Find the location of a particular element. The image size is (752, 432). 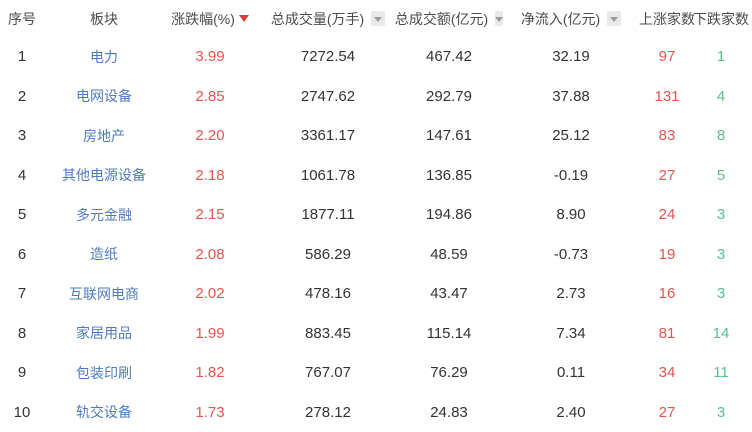

table-row: 10 轨交设备 1.73 278.12 24.83 2.40 27 3 is located at coordinates (376, 412).